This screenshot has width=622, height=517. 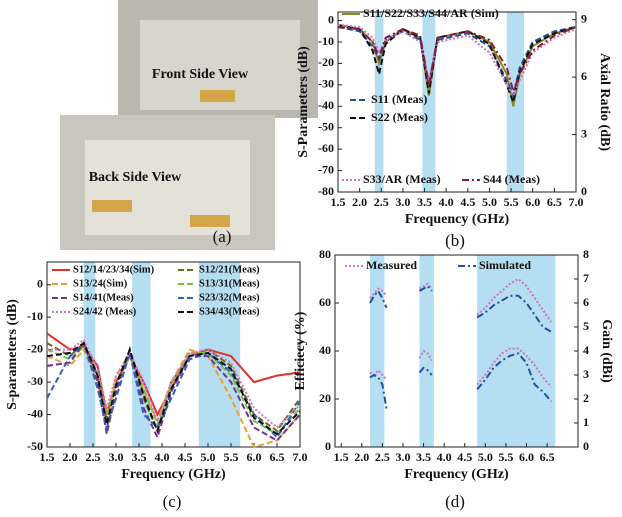 I want to click on y-tick-label: 60, so click(x=325, y=302).